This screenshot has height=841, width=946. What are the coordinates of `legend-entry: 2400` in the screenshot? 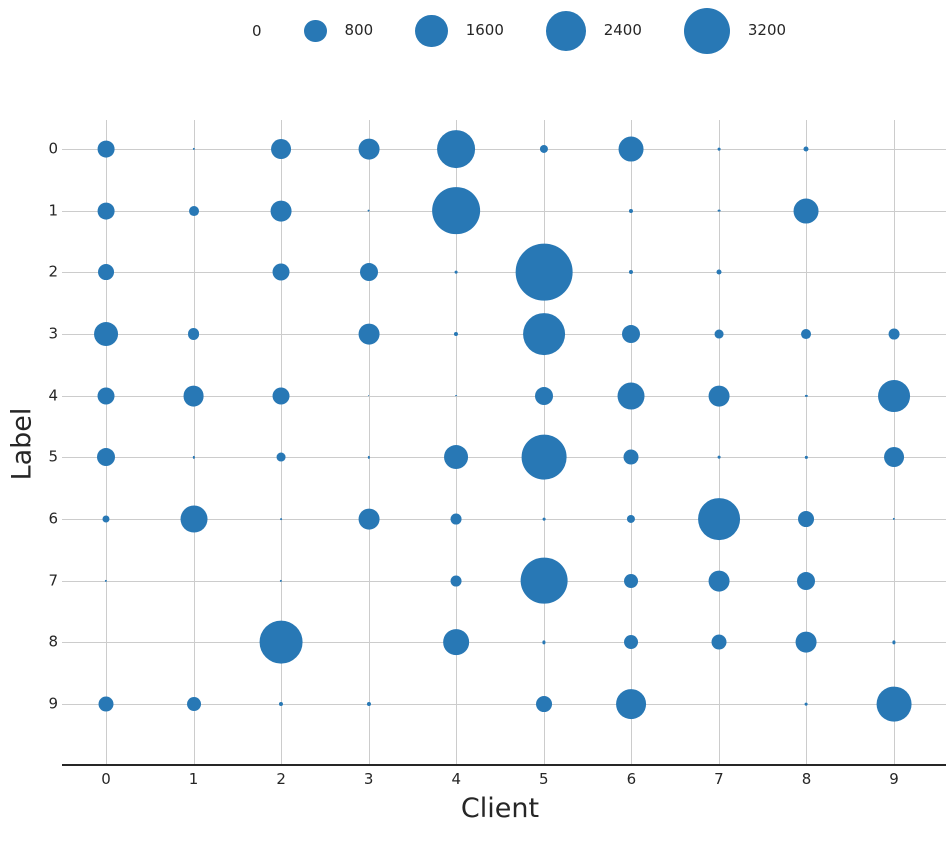 It's located at (593, 31).